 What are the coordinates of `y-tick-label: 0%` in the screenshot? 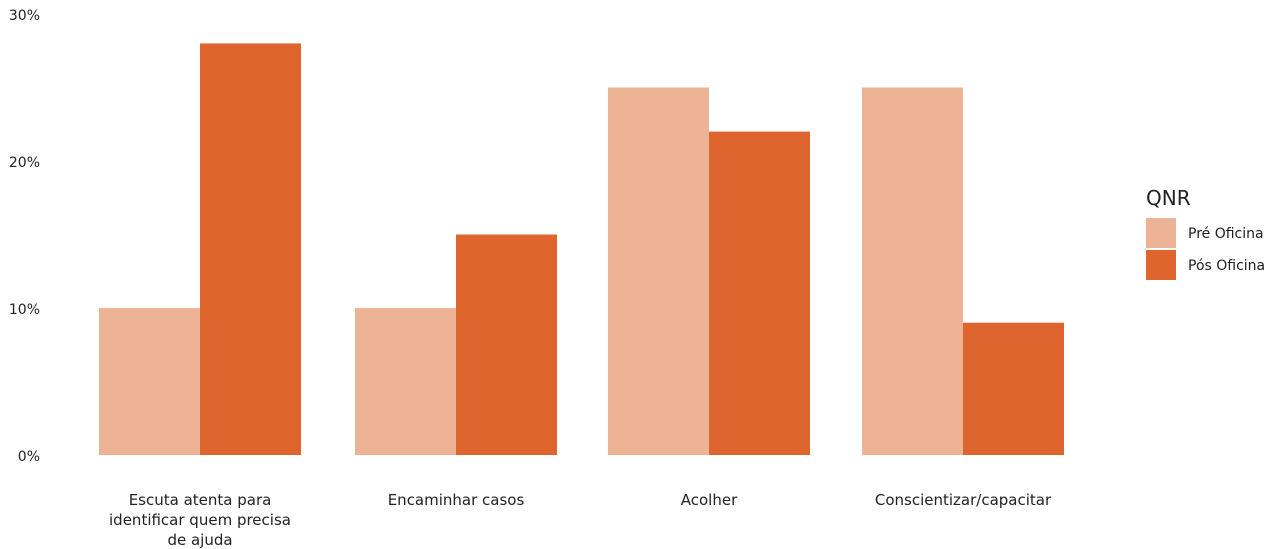 It's located at (29, 457).